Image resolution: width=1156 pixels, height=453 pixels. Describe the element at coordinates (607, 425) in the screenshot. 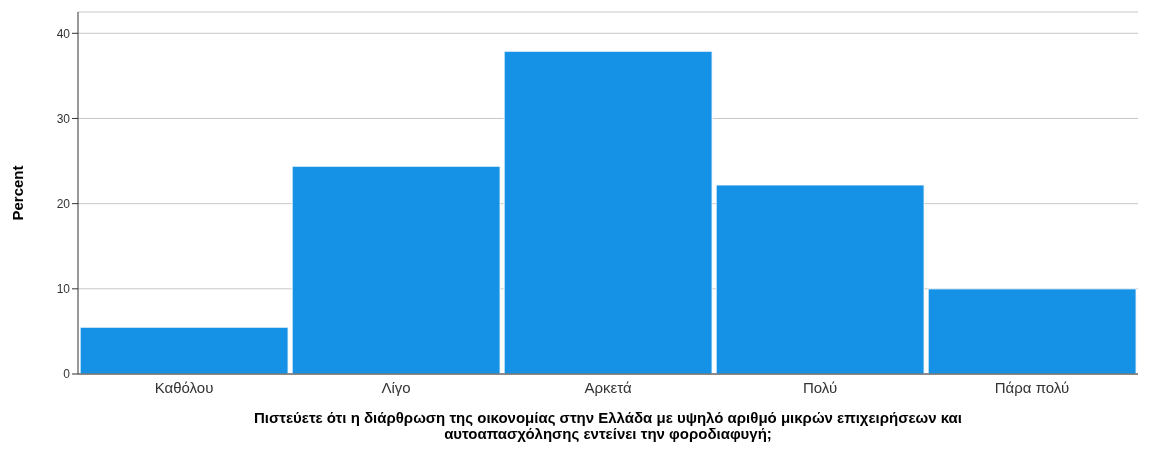

I see `x-axis-title: Πιστεύετε ότι η διάρθρωση της οικονομίας στην Ελλάδα με υψηλό αριθμό μικρών επιχειρήσεων και αυτοαπασχόλησης εντείνει την φοροδιαφυγή;` at that location.